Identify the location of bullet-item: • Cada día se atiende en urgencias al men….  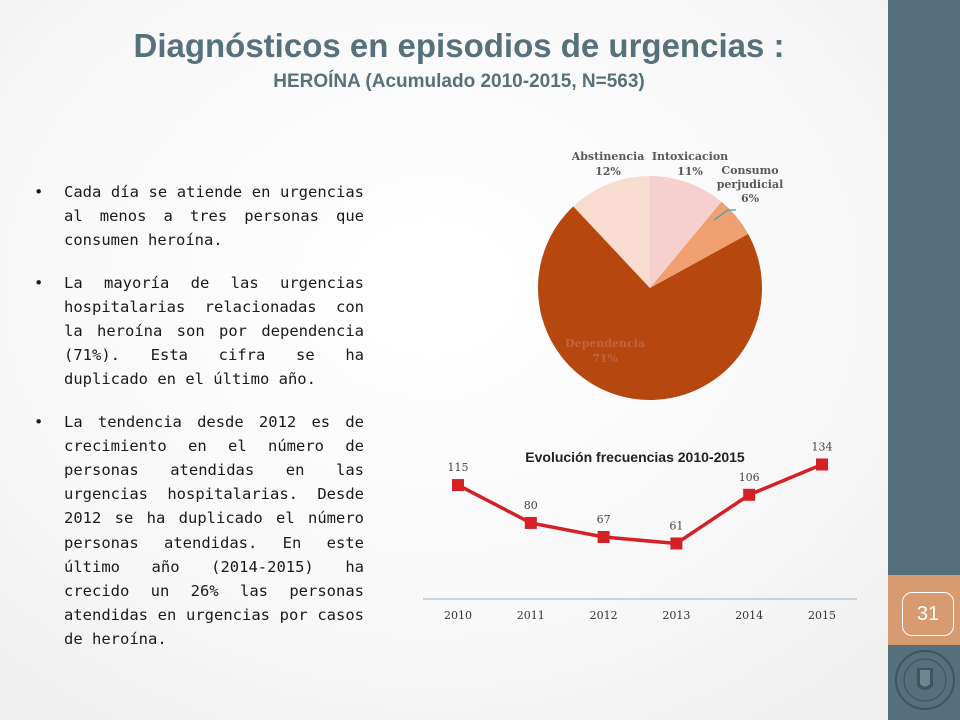
(199, 216).